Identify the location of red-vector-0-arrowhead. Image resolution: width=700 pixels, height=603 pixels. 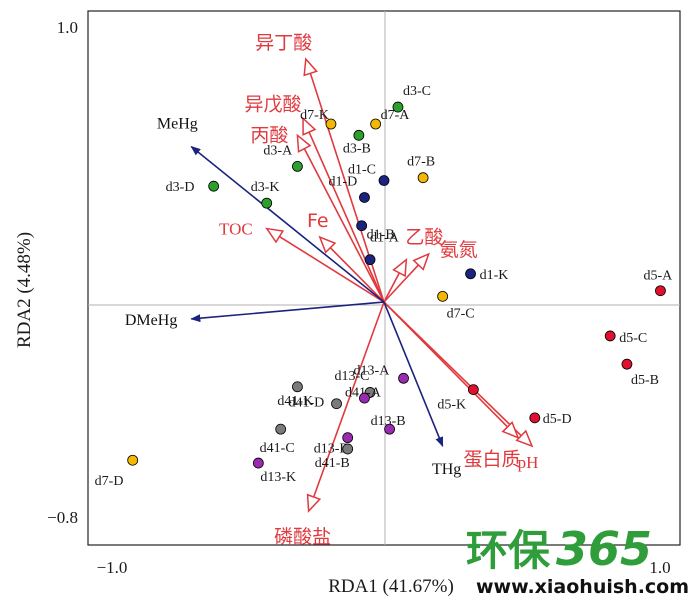
(310, 67).